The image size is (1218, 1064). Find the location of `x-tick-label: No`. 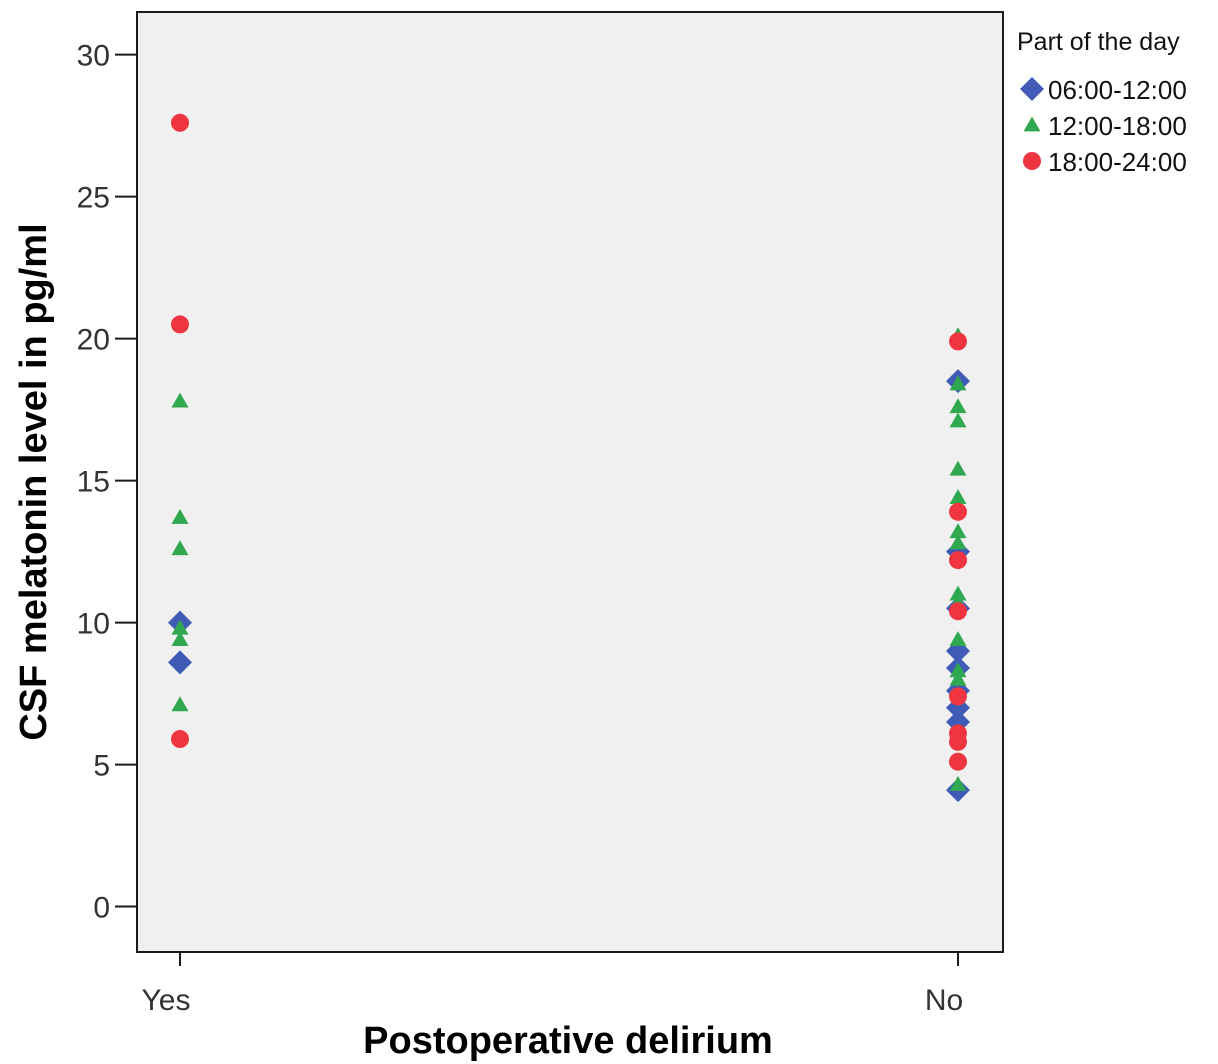

x-tick-label: No is located at coordinates (944, 1000).